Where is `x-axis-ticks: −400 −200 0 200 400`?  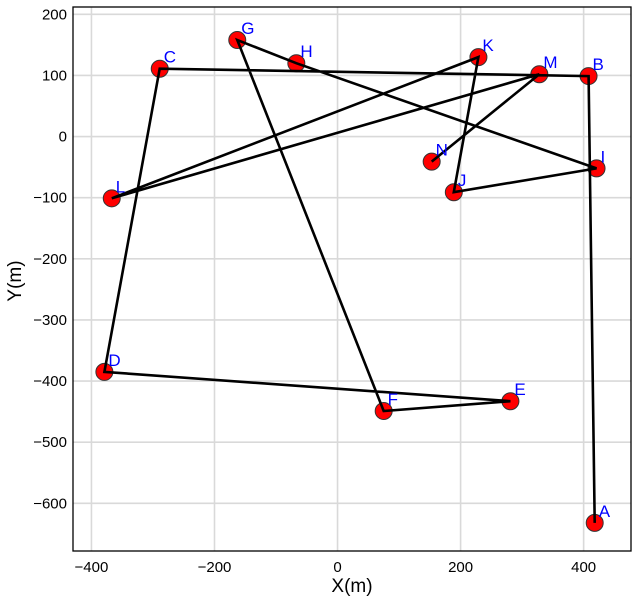
x-axis-ticks: −400 −200 0 200 400 is located at coordinates (336, 567).